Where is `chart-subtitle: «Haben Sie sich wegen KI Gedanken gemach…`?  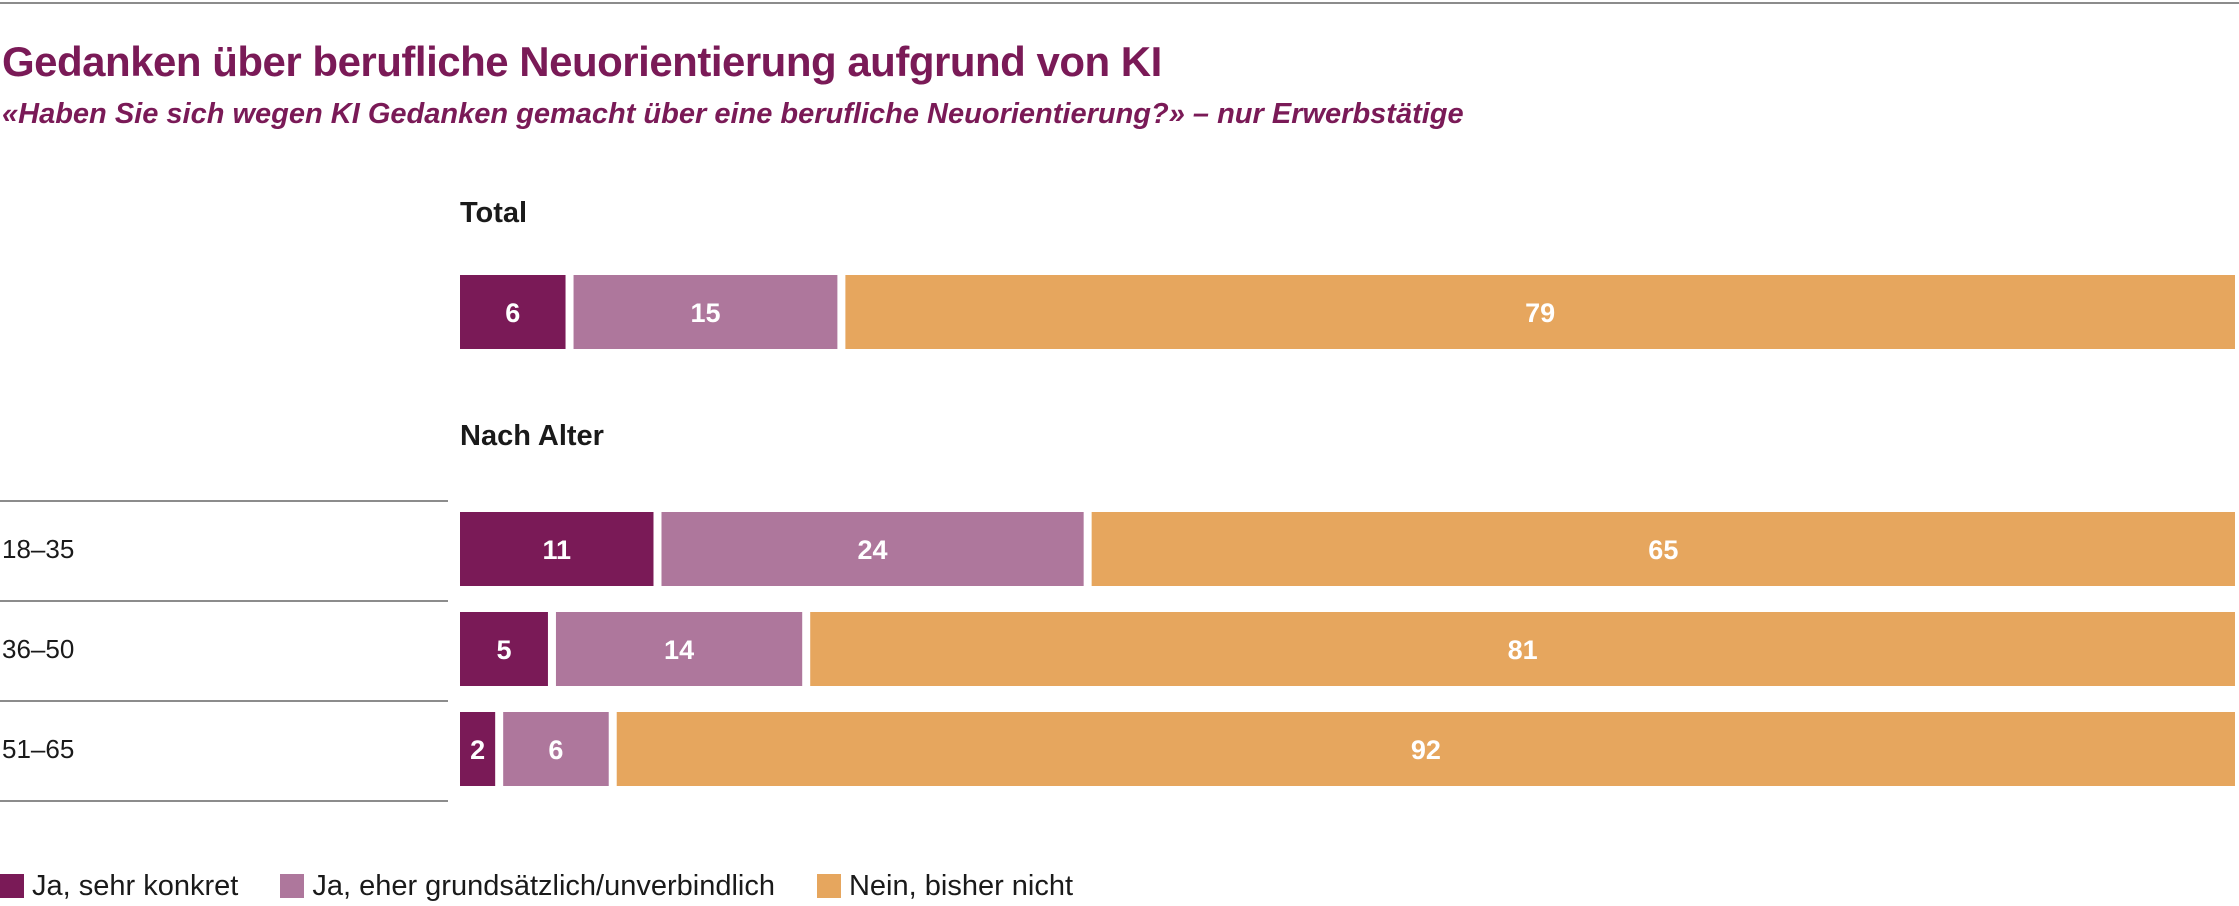 chart-subtitle: «Haben Sie sich wegen KI Gedanken gemach… is located at coordinates (733, 114).